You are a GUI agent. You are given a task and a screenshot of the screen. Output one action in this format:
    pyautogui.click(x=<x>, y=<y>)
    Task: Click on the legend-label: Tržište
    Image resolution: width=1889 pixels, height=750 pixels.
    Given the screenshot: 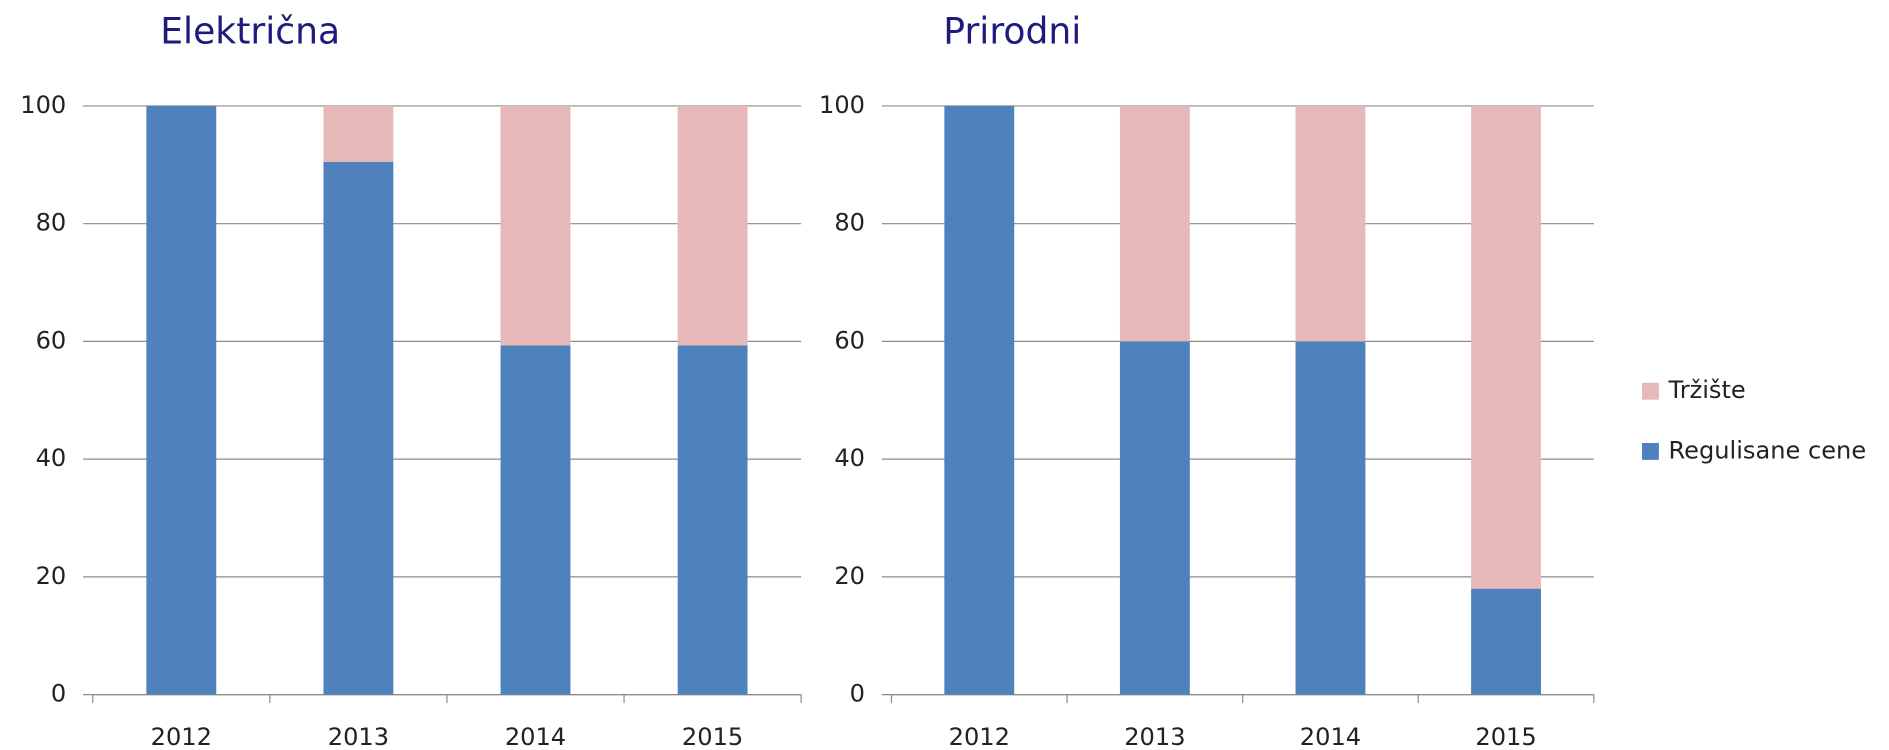 What is the action you would take?
    pyautogui.click(x=1707, y=390)
    